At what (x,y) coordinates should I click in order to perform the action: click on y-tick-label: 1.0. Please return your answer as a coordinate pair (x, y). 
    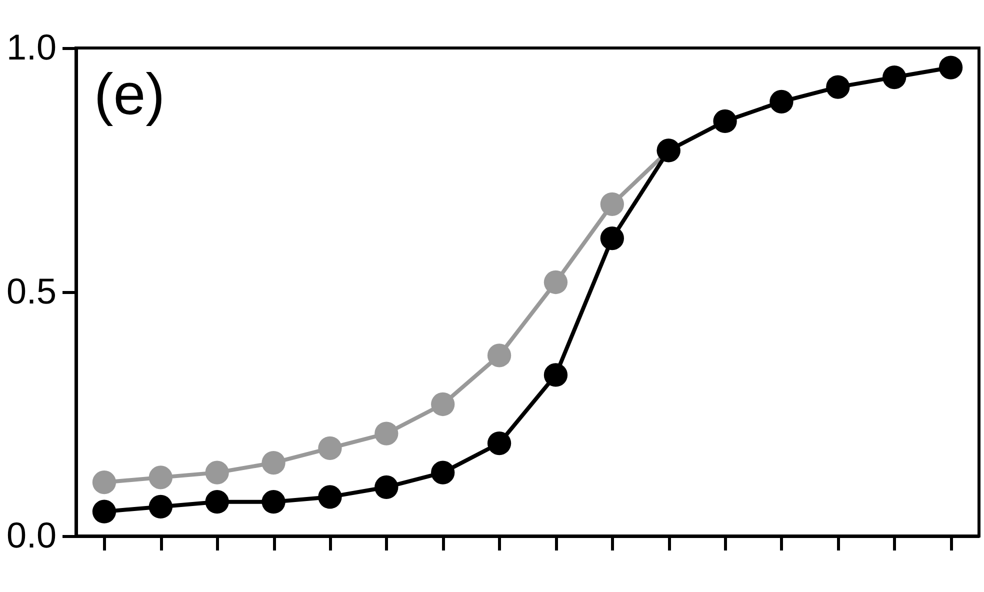
    Looking at the image, I should click on (31, 47).